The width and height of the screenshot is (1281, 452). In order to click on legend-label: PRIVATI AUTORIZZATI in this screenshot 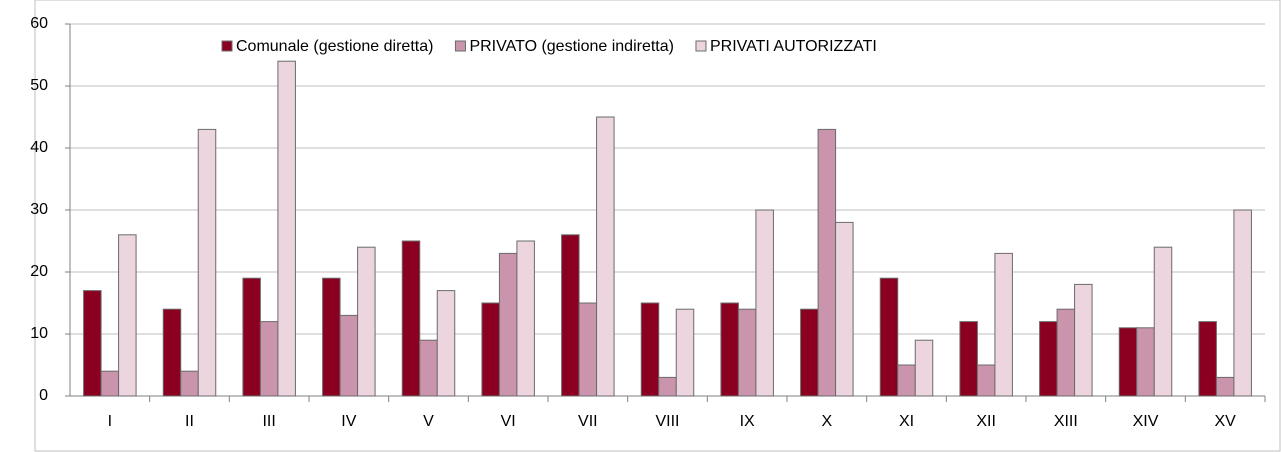, I will do `click(793, 46)`.